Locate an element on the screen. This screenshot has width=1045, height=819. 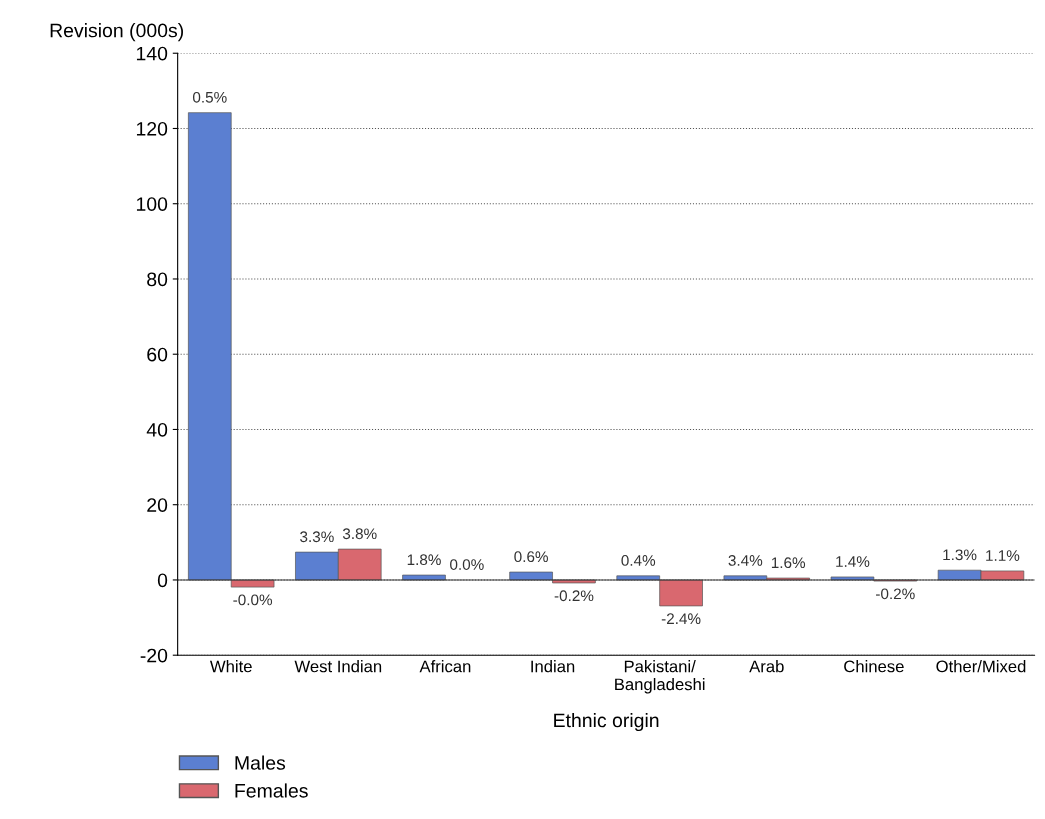
annotation: 1.3% is located at coordinates (960, 555).